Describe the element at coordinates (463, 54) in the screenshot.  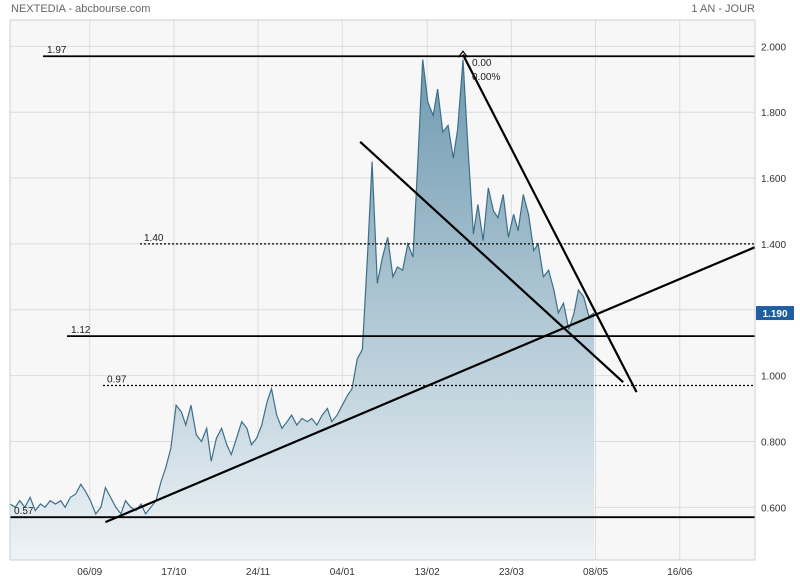
I see `peak-marker` at that location.